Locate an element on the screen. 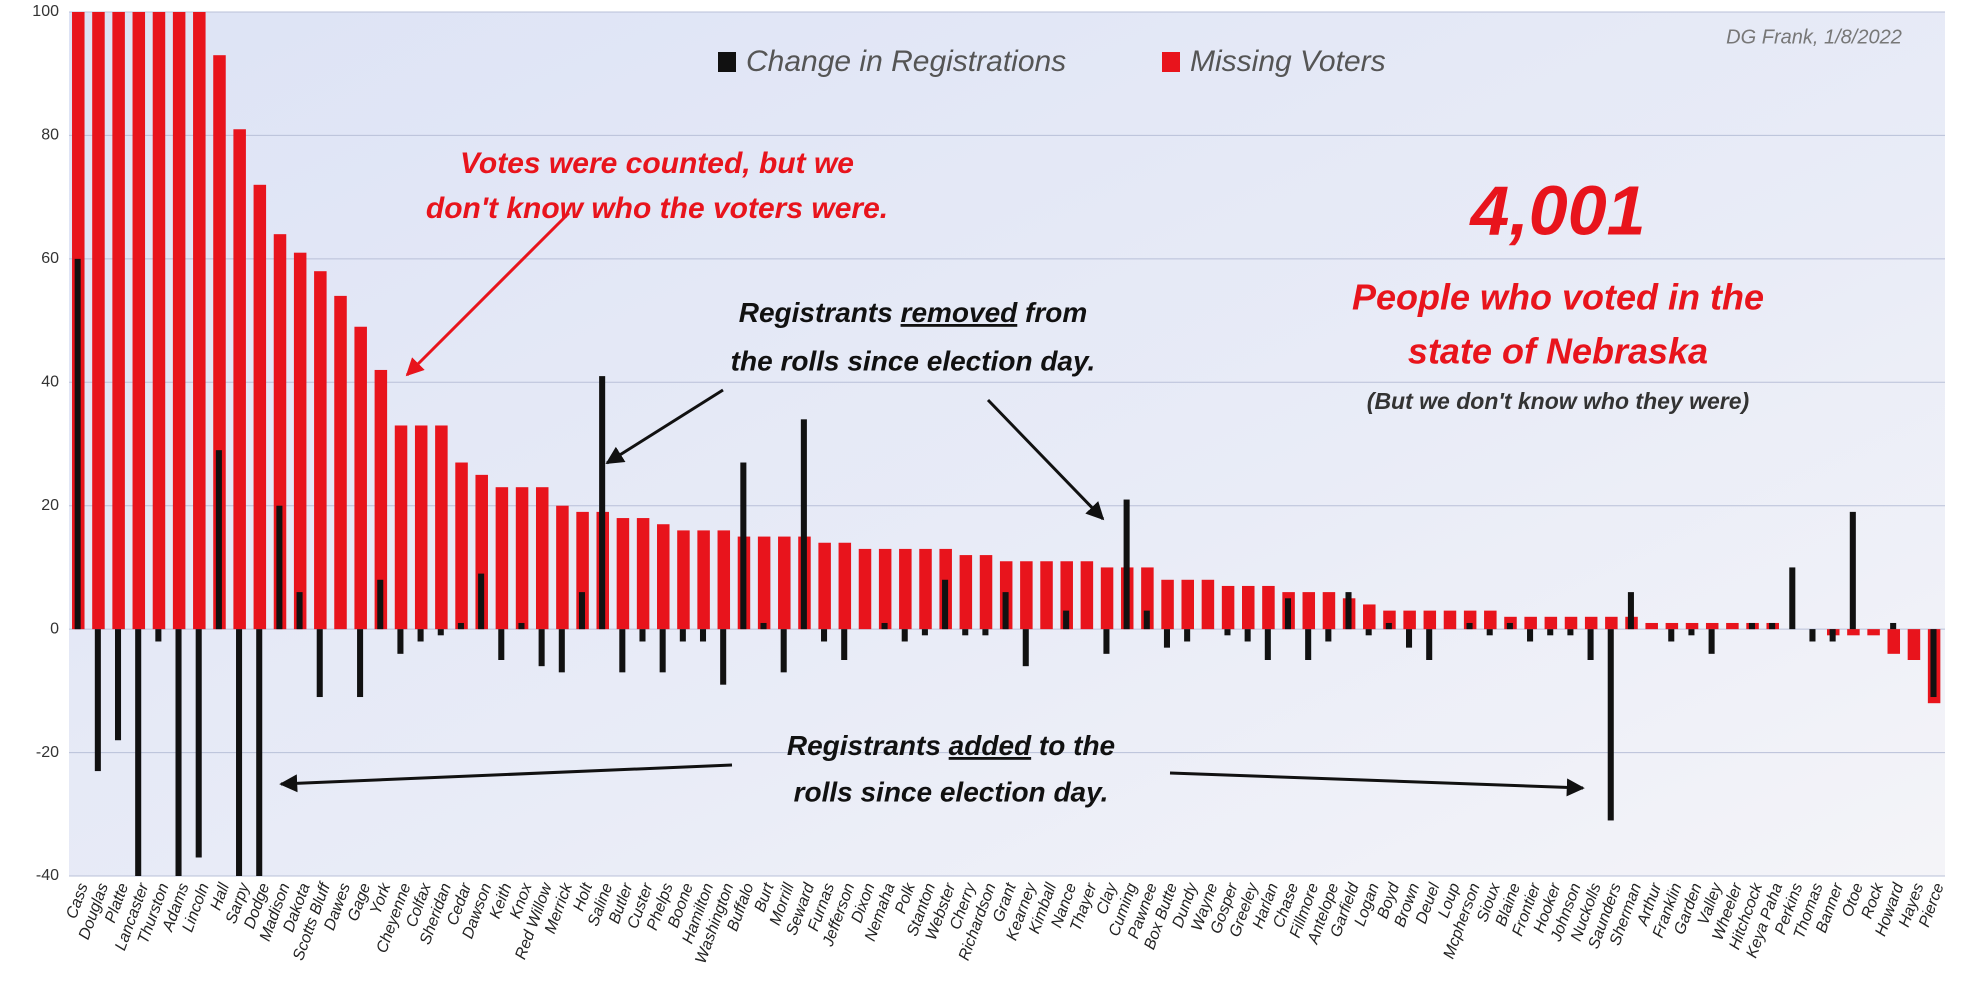 The width and height of the screenshot is (1962, 999). annotation: Registrants added to the is located at coordinates (951, 745).